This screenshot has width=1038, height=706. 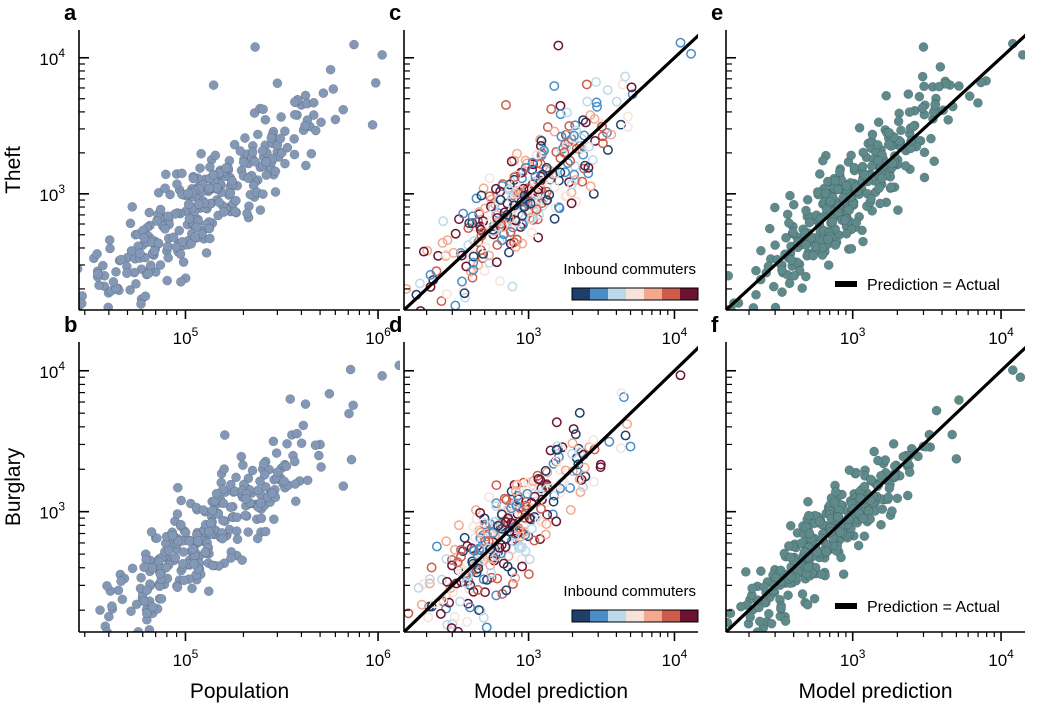 What do you see at coordinates (61, 53) in the screenshot?
I see `tick-exponent: 4` at bounding box center [61, 53].